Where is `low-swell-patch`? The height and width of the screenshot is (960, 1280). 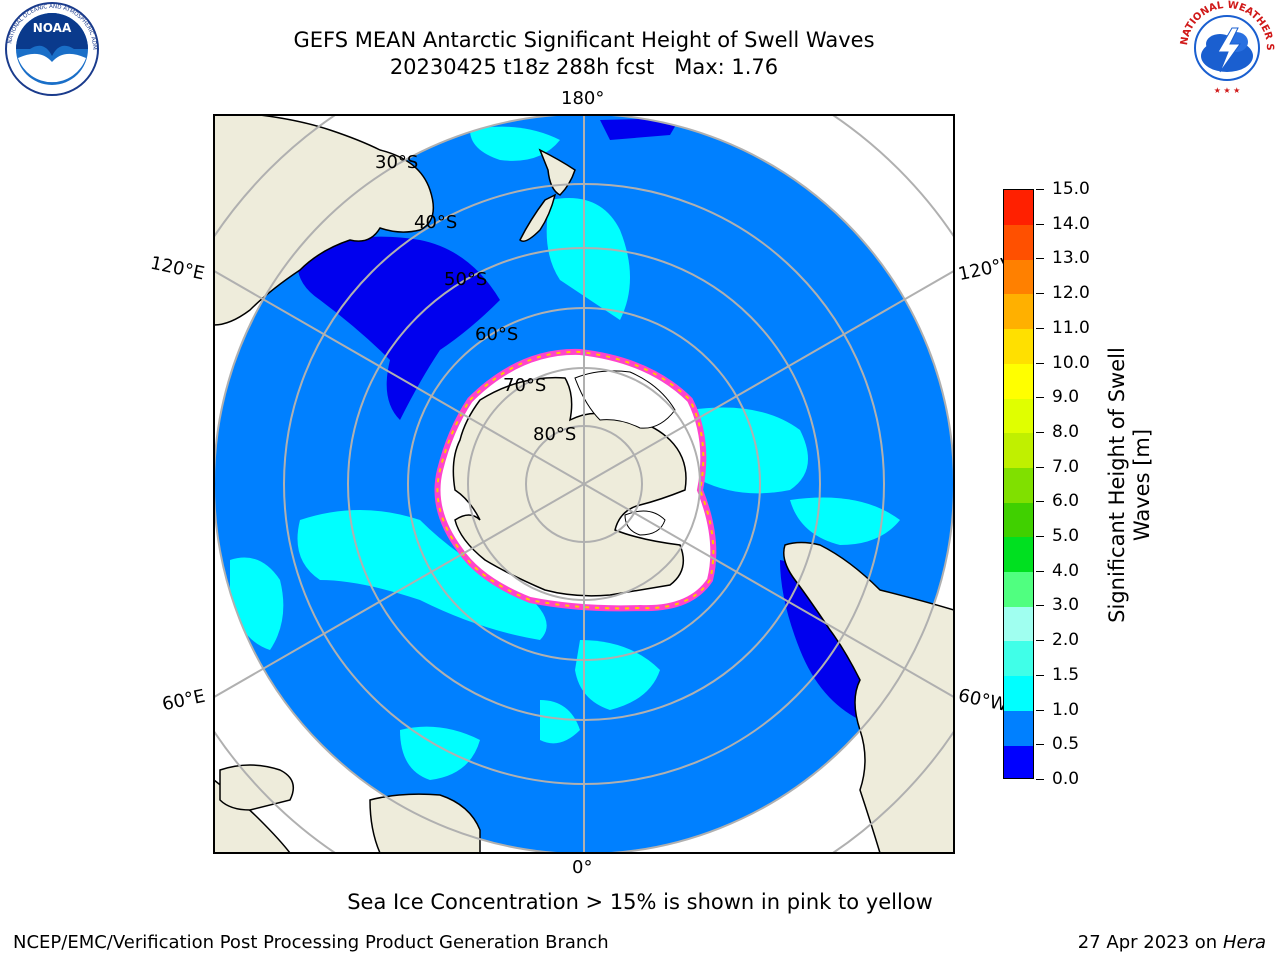 low-swell-patch is located at coordinates (398, 328).